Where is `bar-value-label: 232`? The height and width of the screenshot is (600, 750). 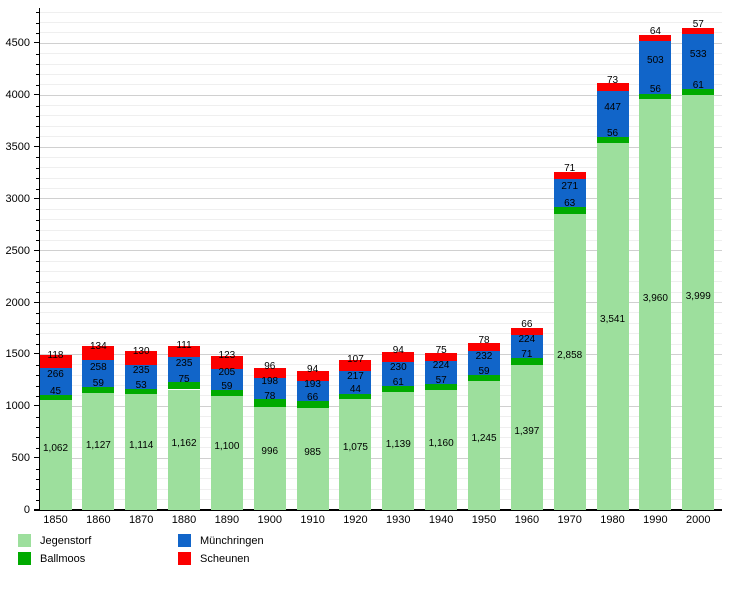
bar-value-label: 232 is located at coordinates (484, 356).